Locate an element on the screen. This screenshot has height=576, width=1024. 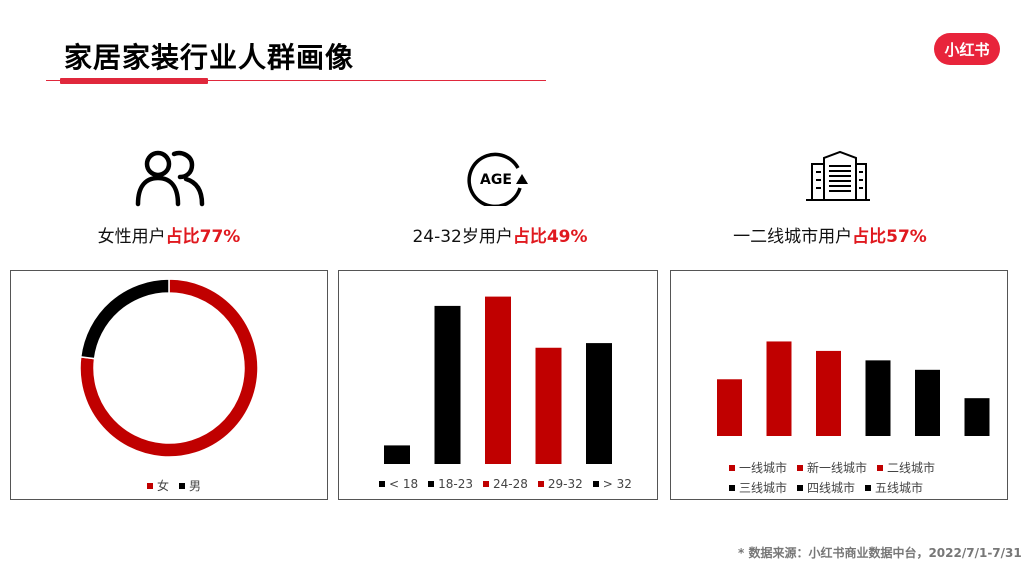
legend-item: 四线城市 is located at coordinates (826, 488).